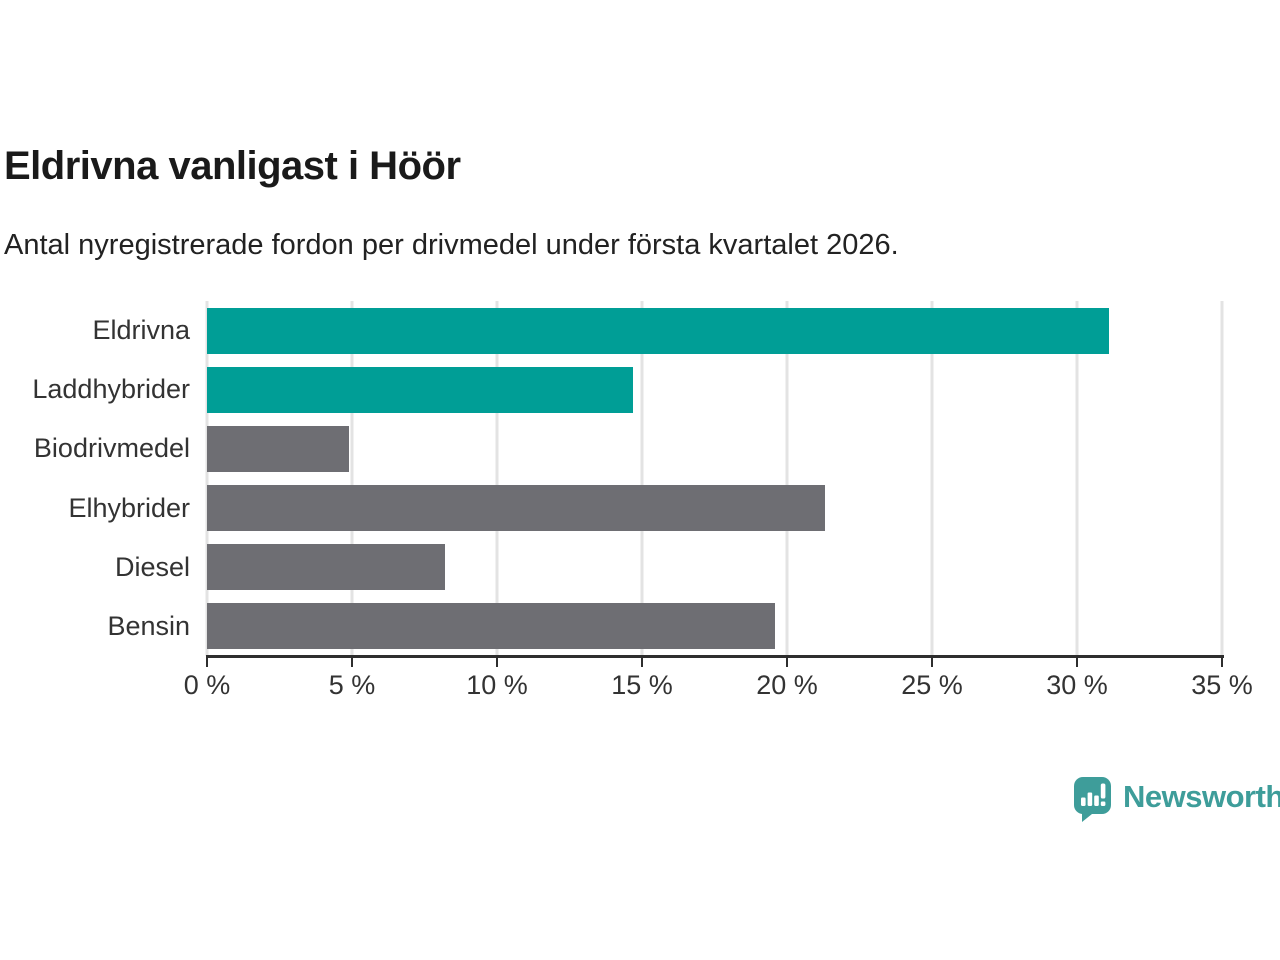 The width and height of the screenshot is (1280, 960). Describe the element at coordinates (326, 567) in the screenshot. I see `bar-diesel` at that location.